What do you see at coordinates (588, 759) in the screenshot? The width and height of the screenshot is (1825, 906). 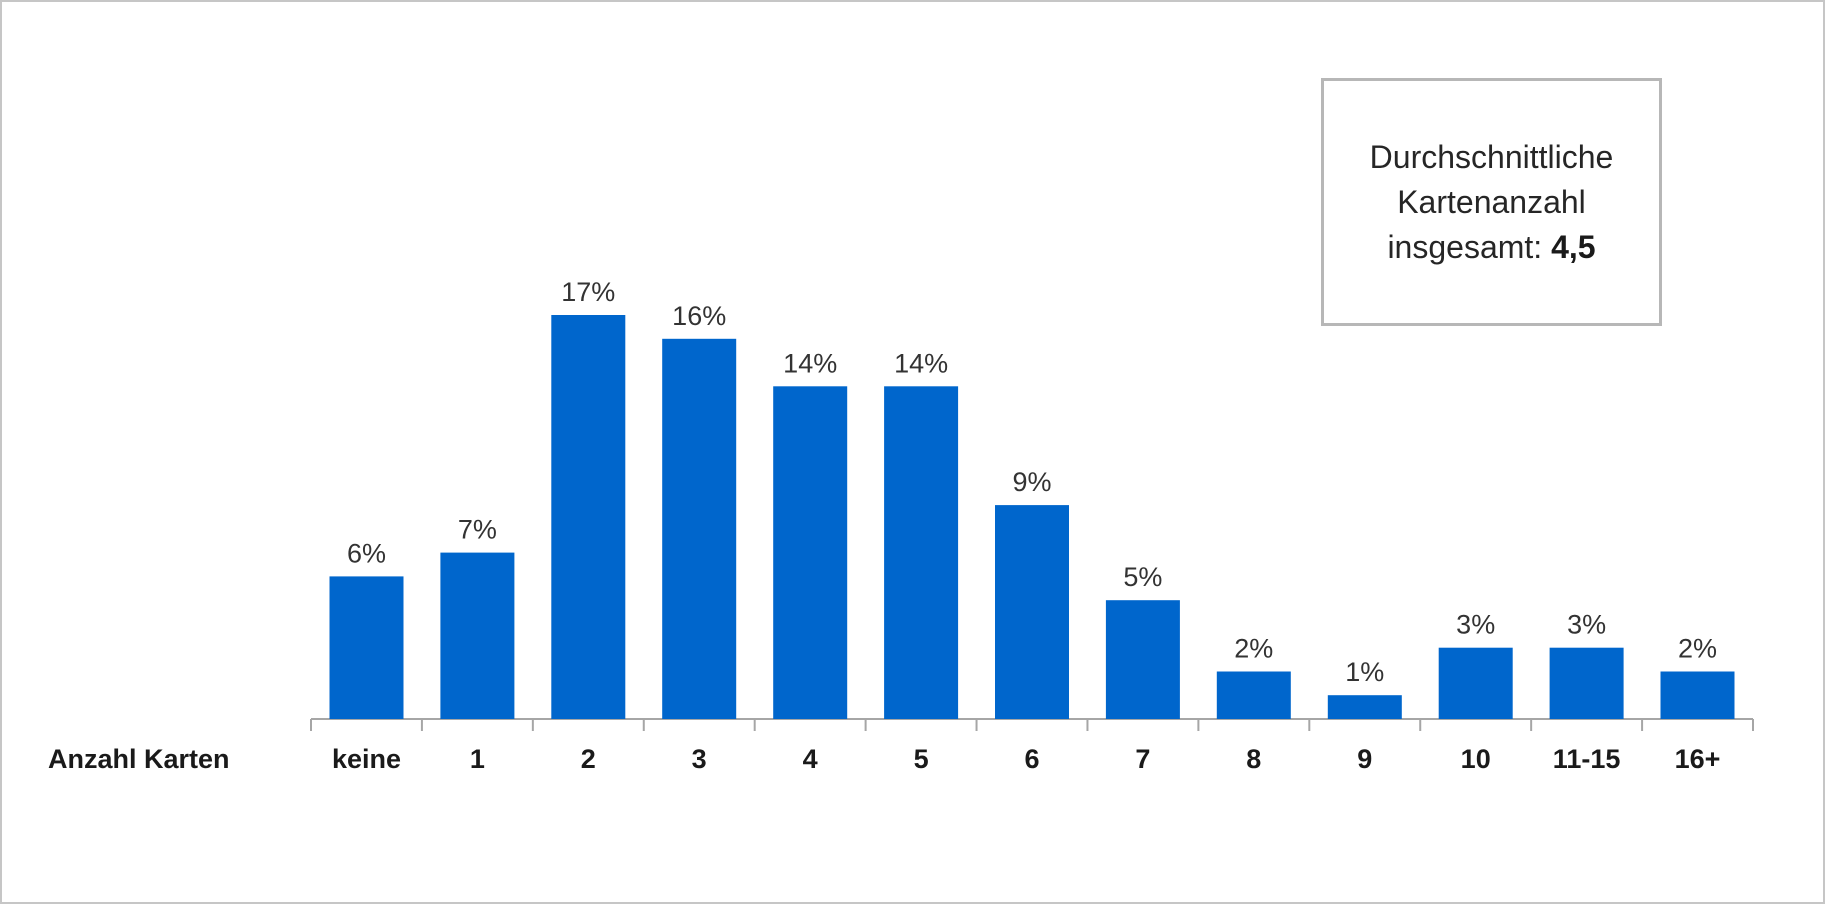 I see `x-tick-label: 2` at bounding box center [588, 759].